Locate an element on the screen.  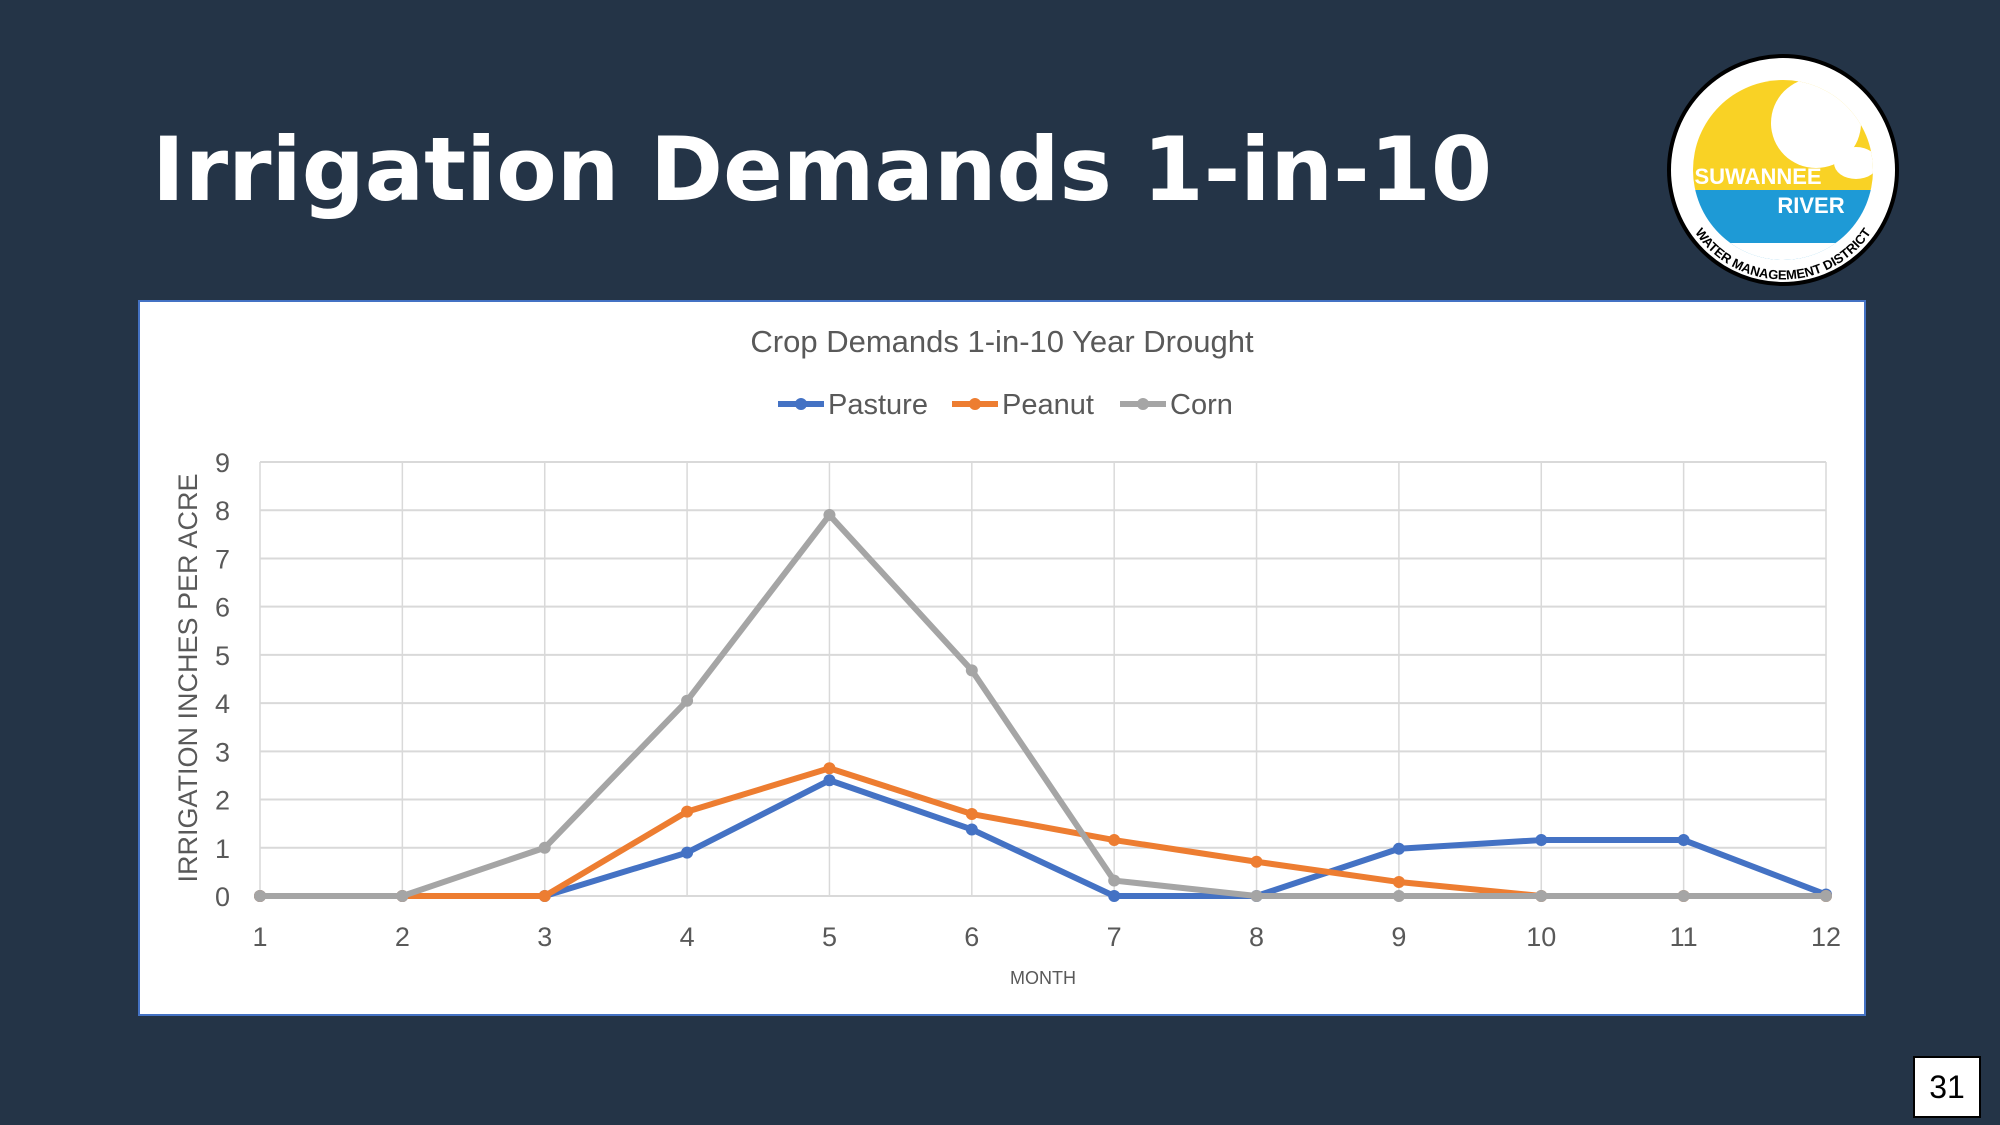
x-tick-label: 4 is located at coordinates (687, 937).